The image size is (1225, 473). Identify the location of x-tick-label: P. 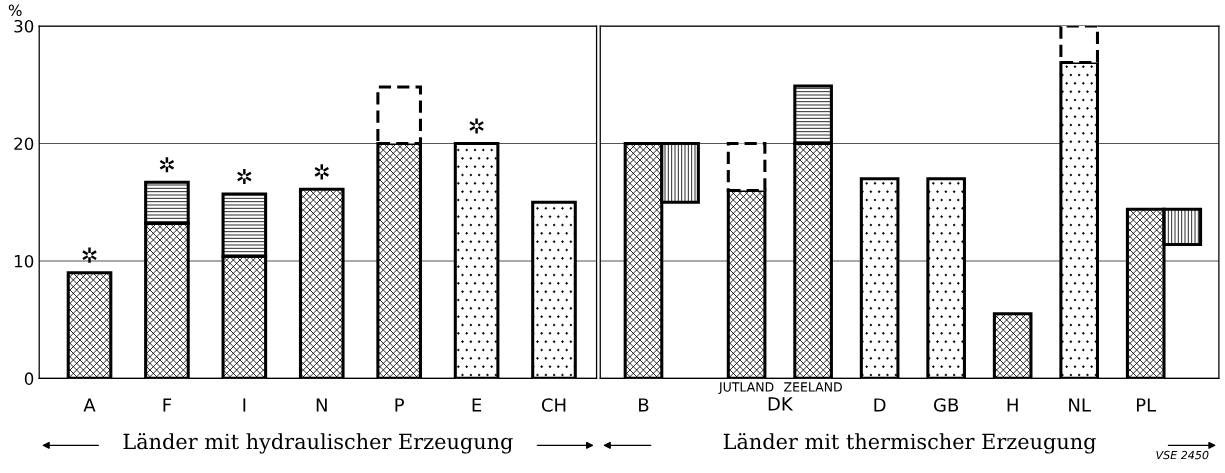
(399, 405).